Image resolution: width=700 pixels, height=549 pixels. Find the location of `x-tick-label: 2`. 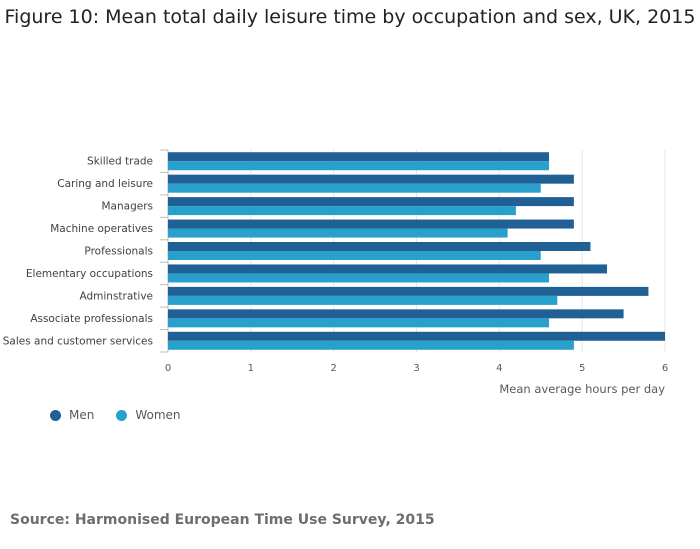

x-tick-label: 2 is located at coordinates (333, 368).